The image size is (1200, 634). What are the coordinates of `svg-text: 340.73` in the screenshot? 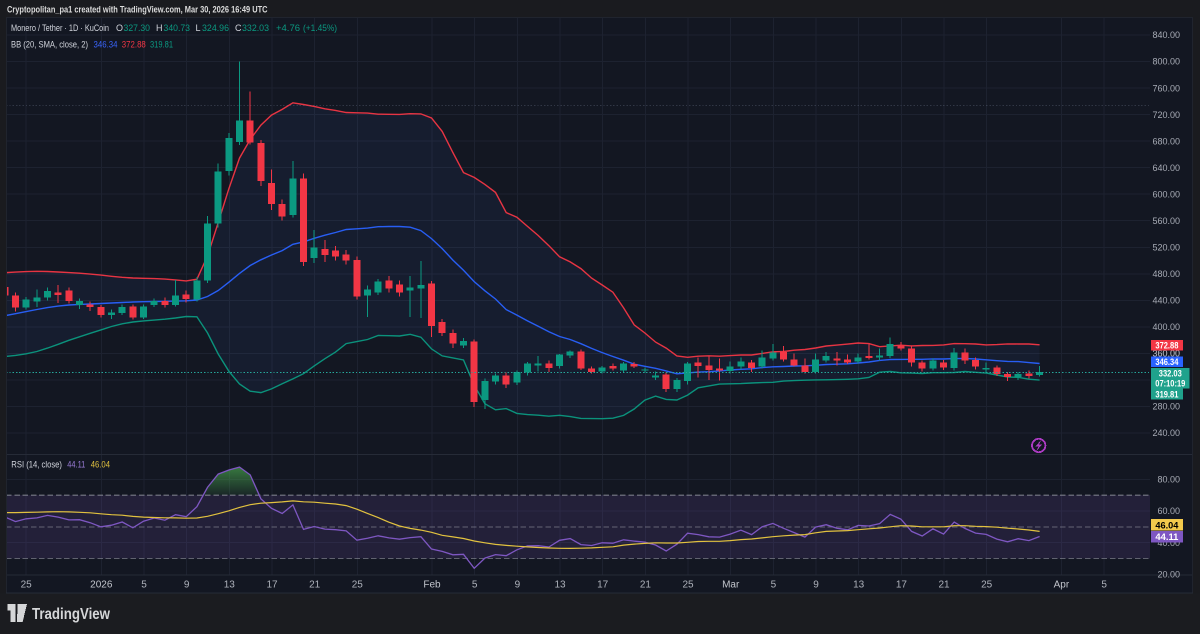 It's located at (177, 28).